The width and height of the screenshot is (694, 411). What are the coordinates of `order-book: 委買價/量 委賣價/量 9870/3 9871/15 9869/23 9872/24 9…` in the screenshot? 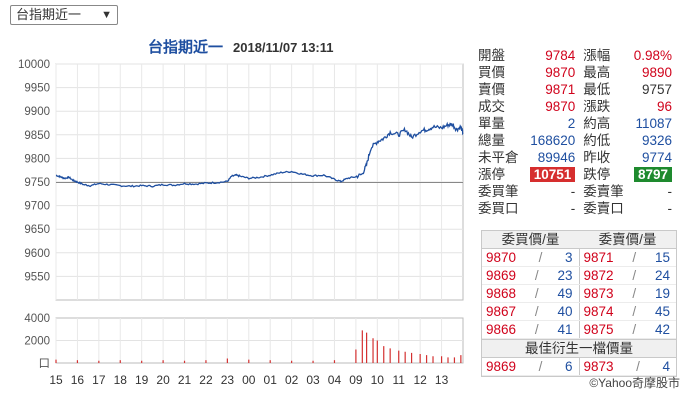 It's located at (579, 303).